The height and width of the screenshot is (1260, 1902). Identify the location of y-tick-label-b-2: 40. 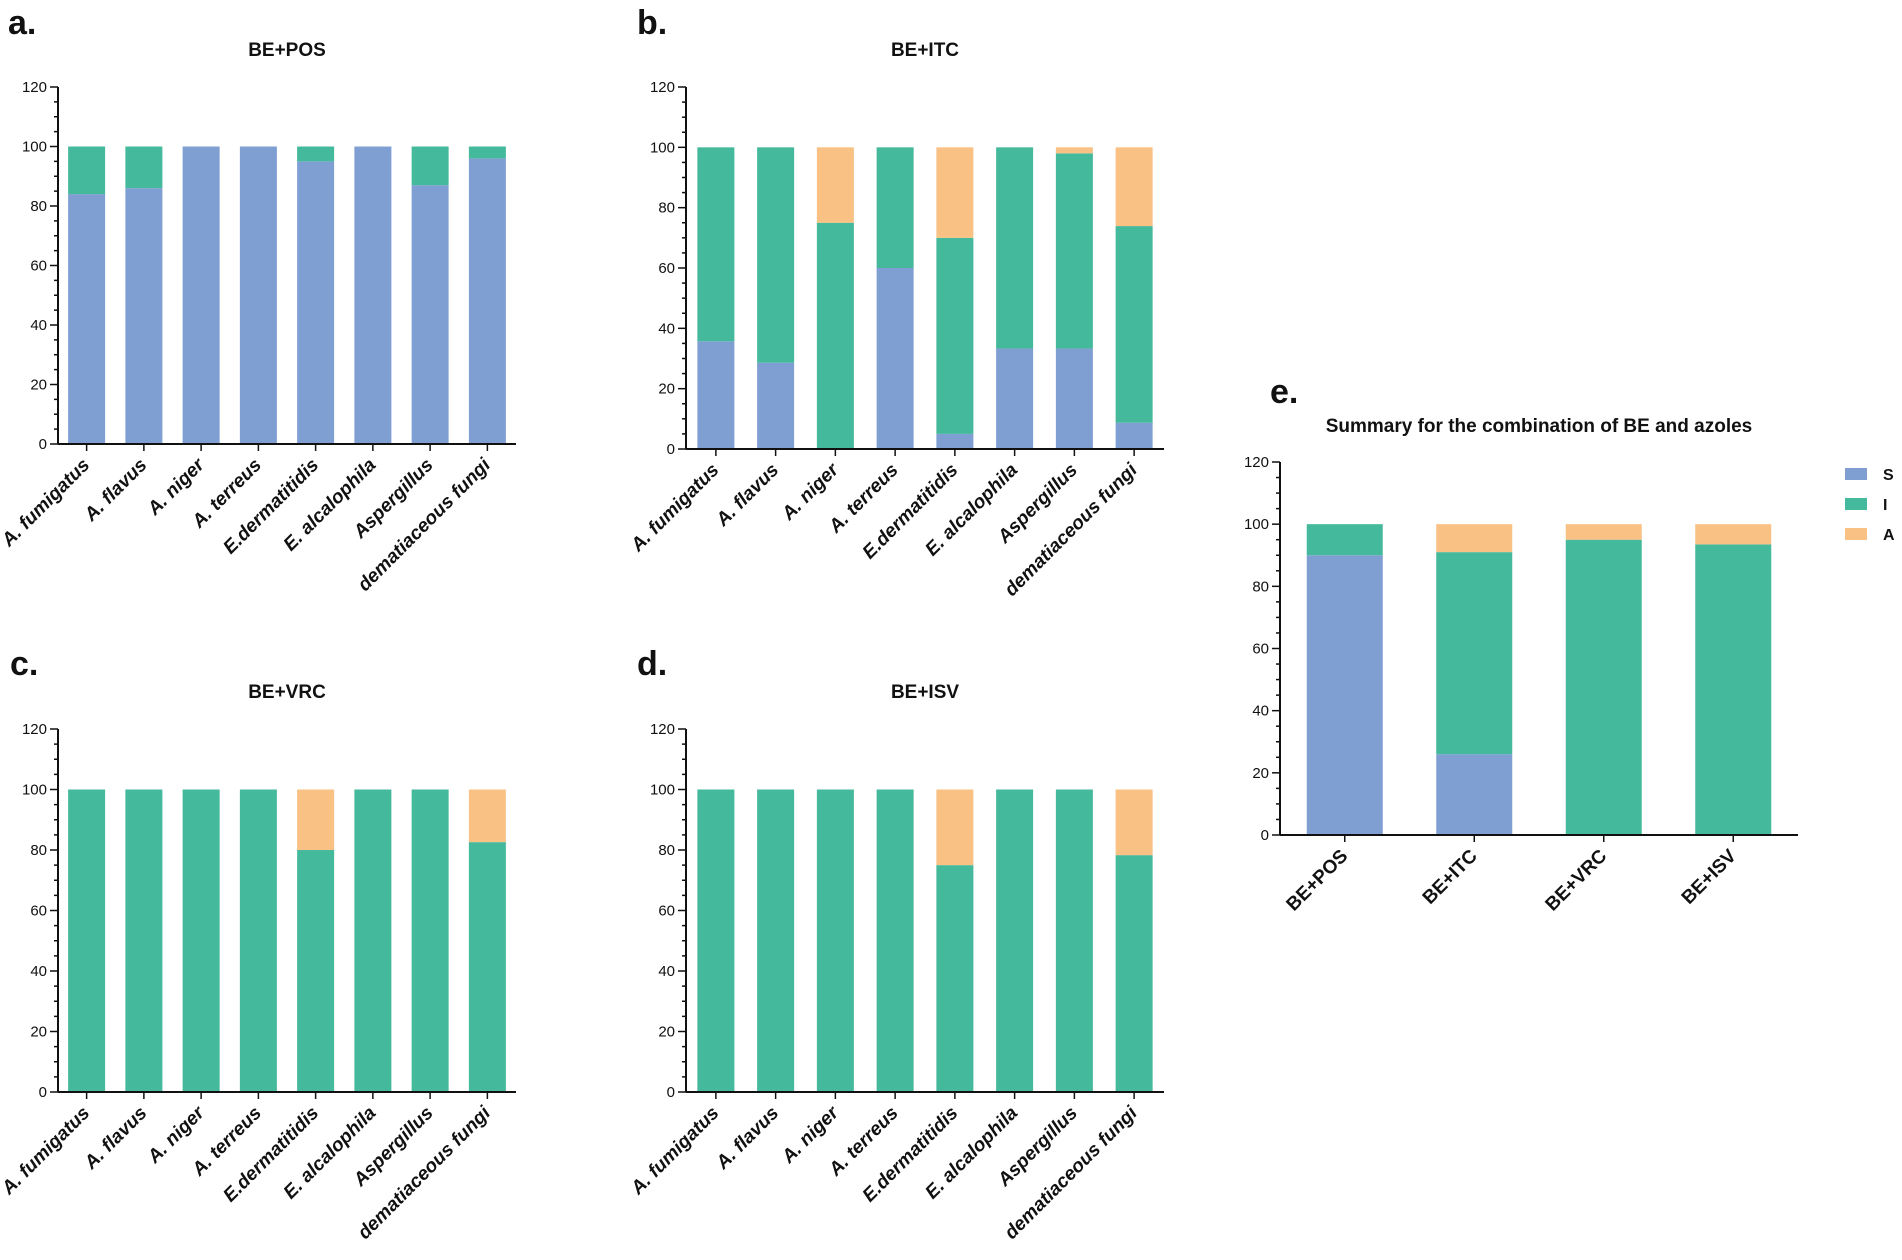
(666, 328).